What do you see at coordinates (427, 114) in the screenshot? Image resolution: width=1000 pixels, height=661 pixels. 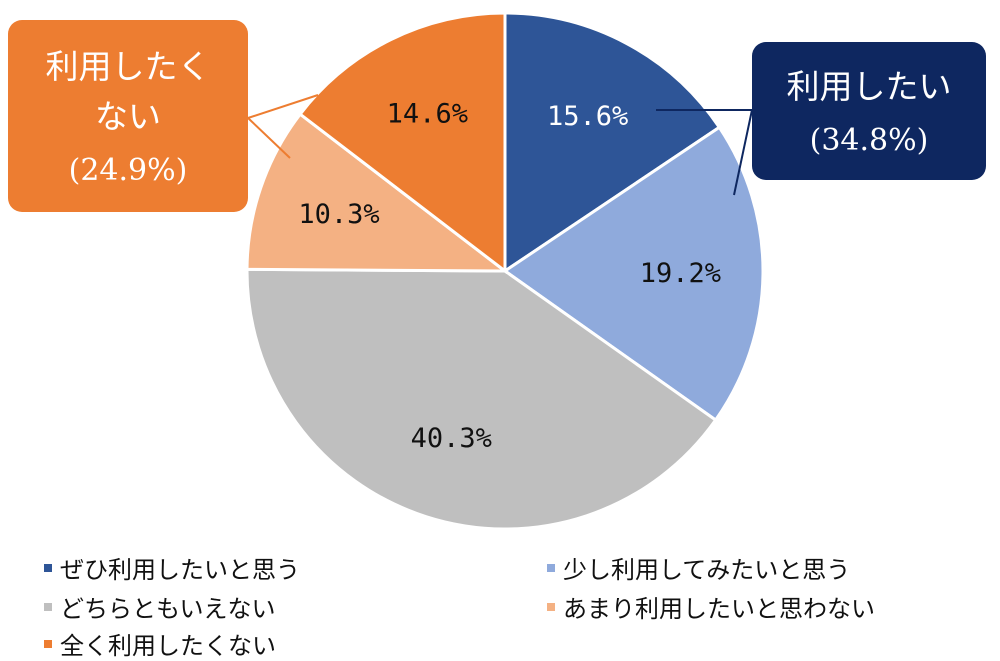 I see `pie-label-mattaku: 14.6%` at bounding box center [427, 114].